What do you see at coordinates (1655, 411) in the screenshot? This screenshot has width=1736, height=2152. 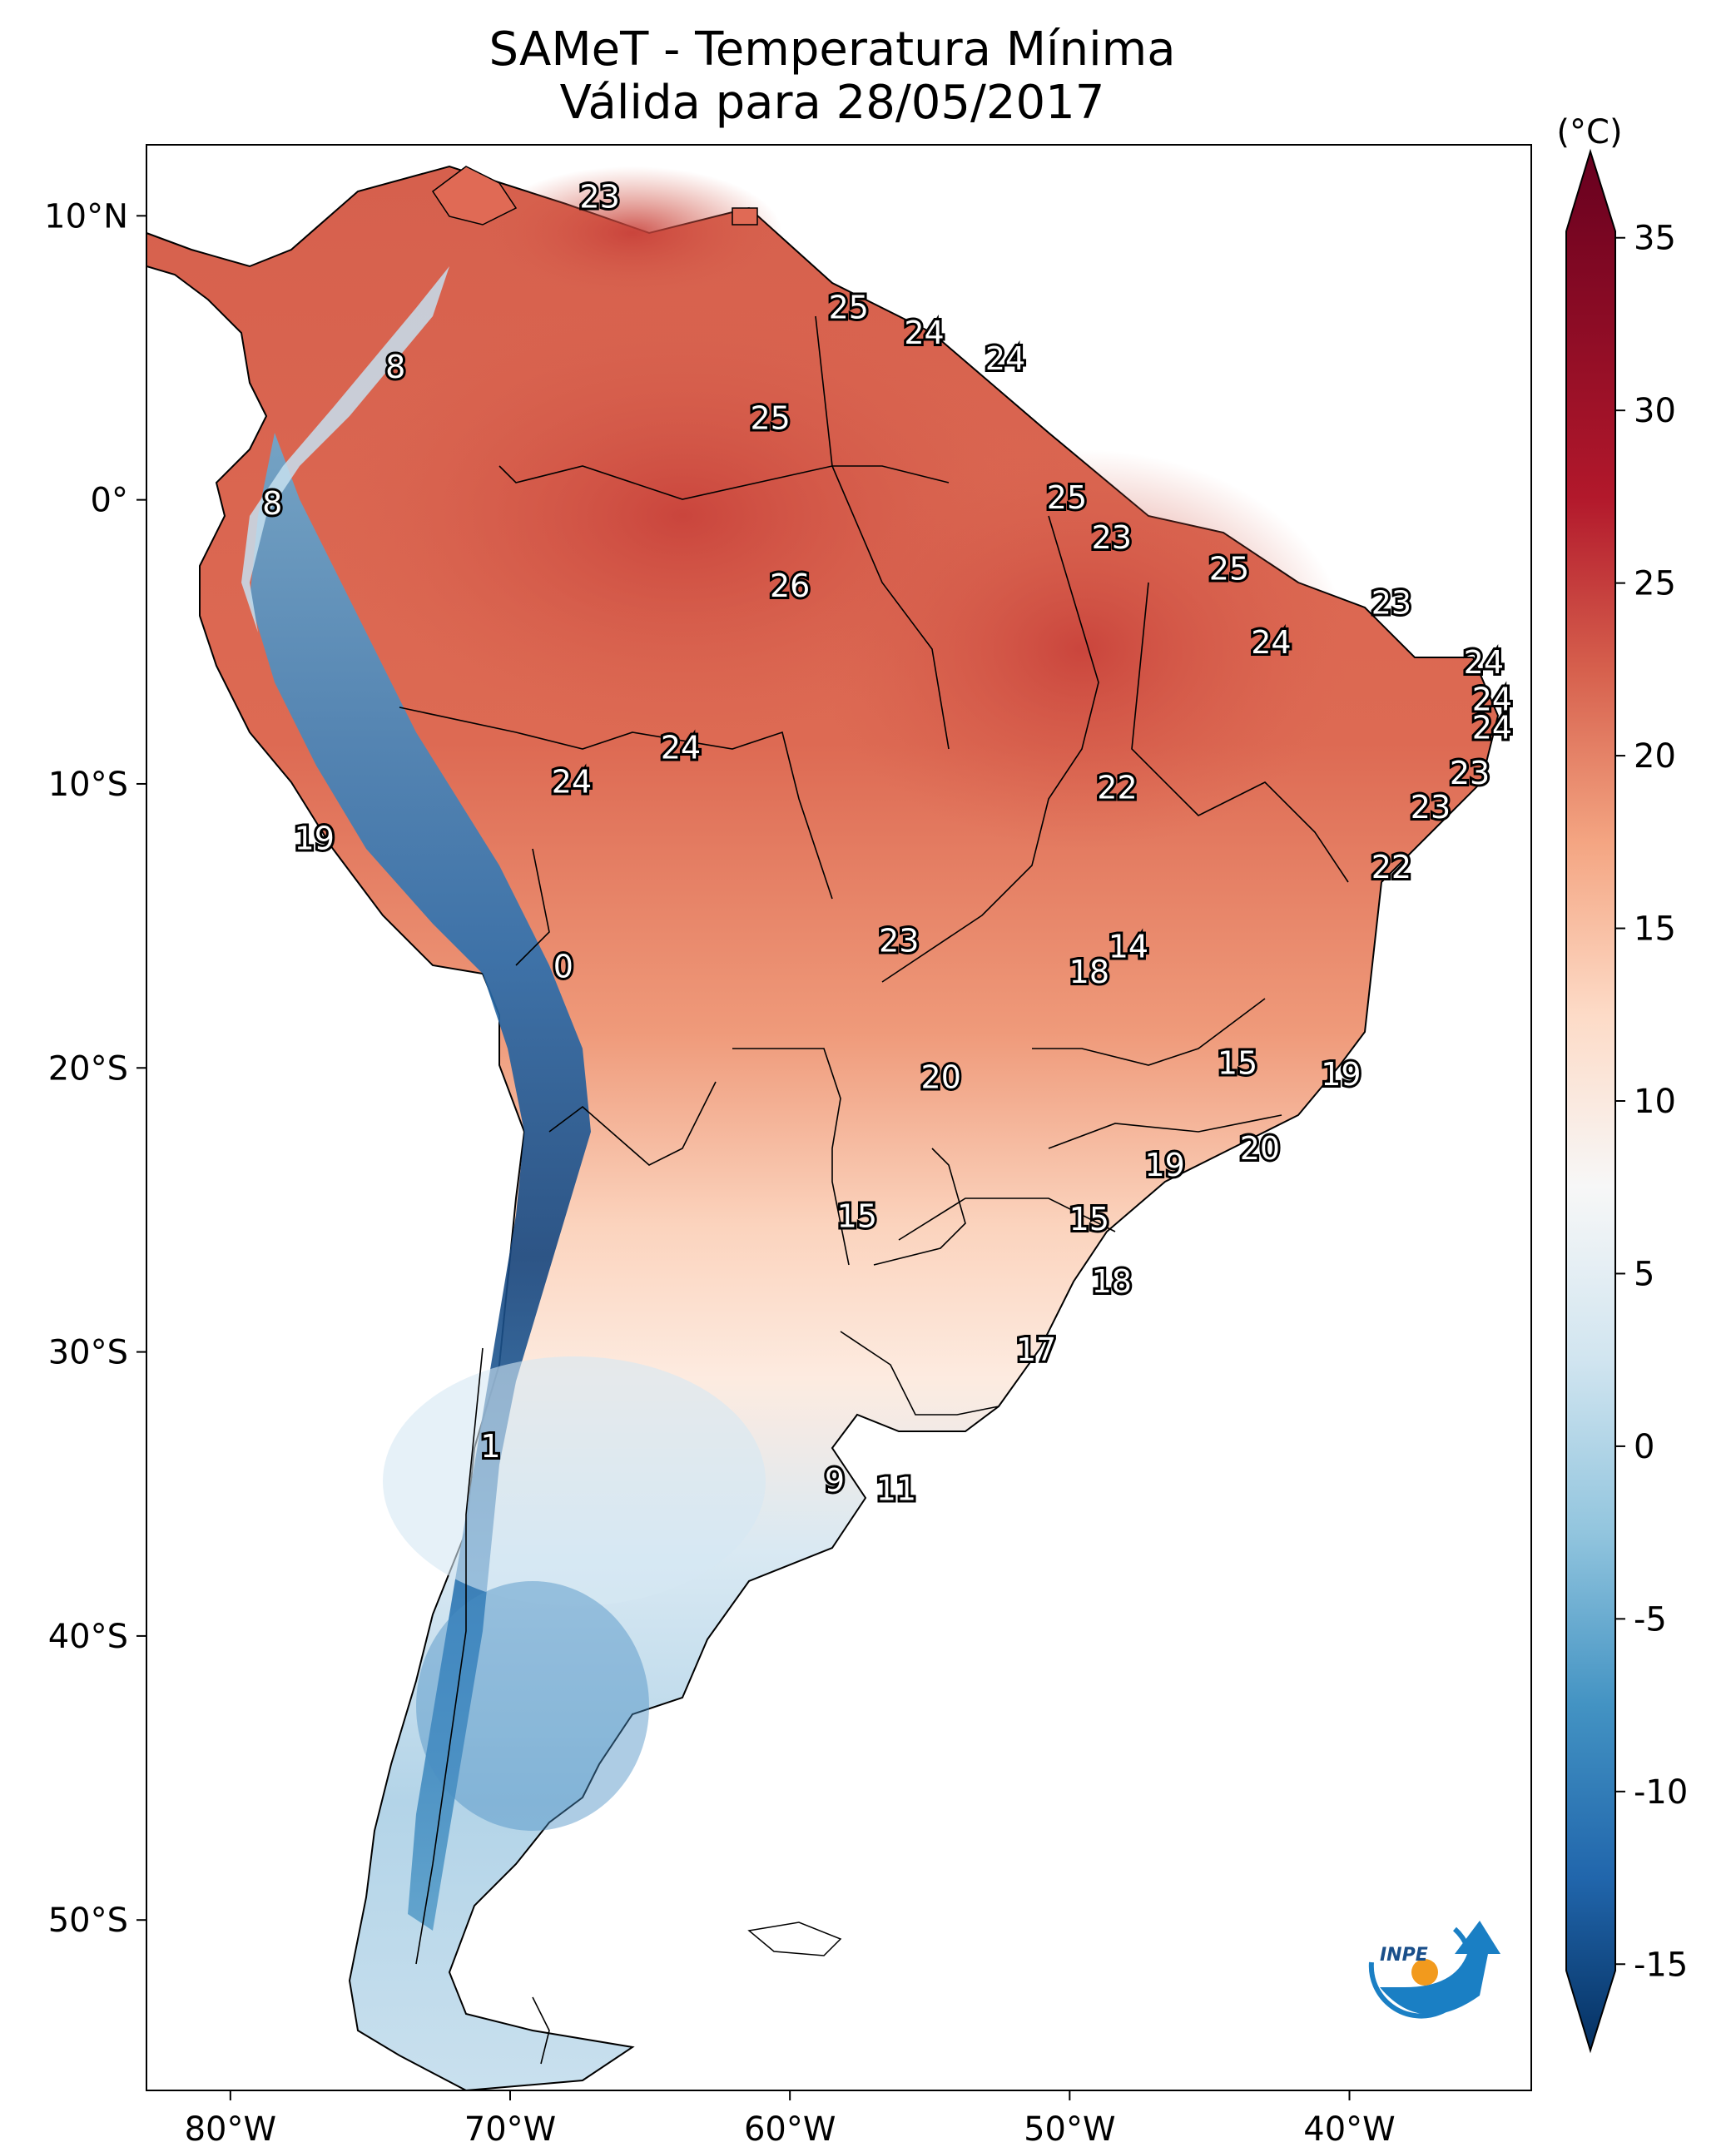 I see `colorbar-tick-label: 30` at bounding box center [1655, 411].